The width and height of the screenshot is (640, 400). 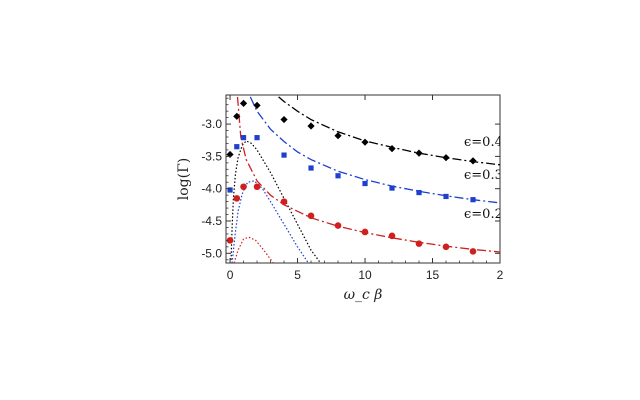 I want to click on y-tick-label: -5.0, so click(x=211, y=253).